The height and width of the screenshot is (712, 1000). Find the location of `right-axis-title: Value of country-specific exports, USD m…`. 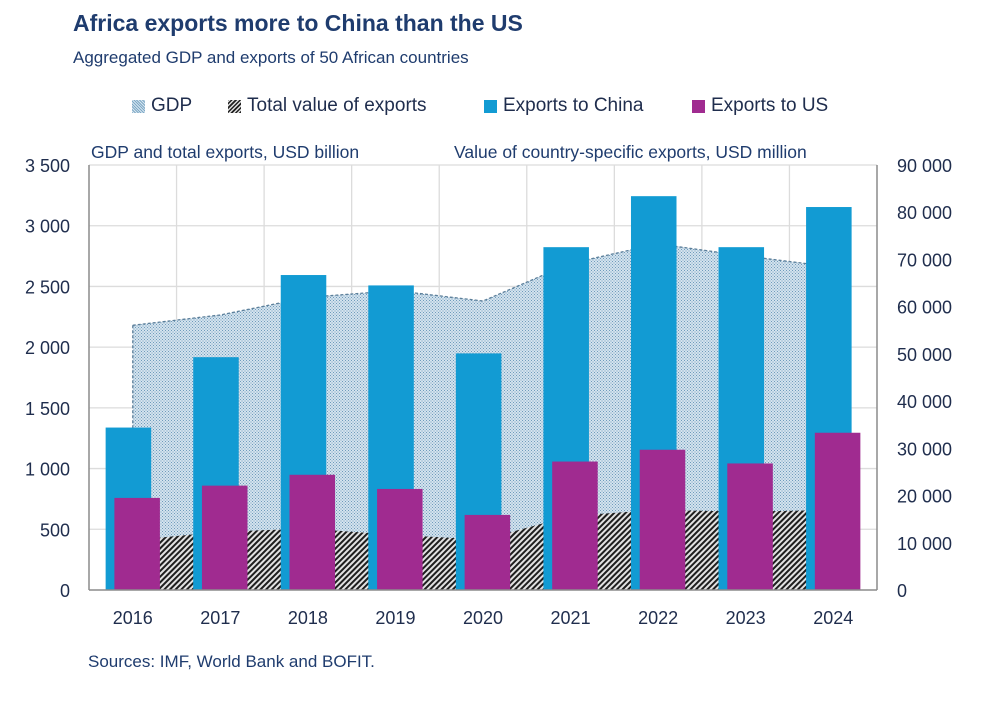

right-axis-title: Value of country-specific exports, USD m… is located at coordinates (630, 152).